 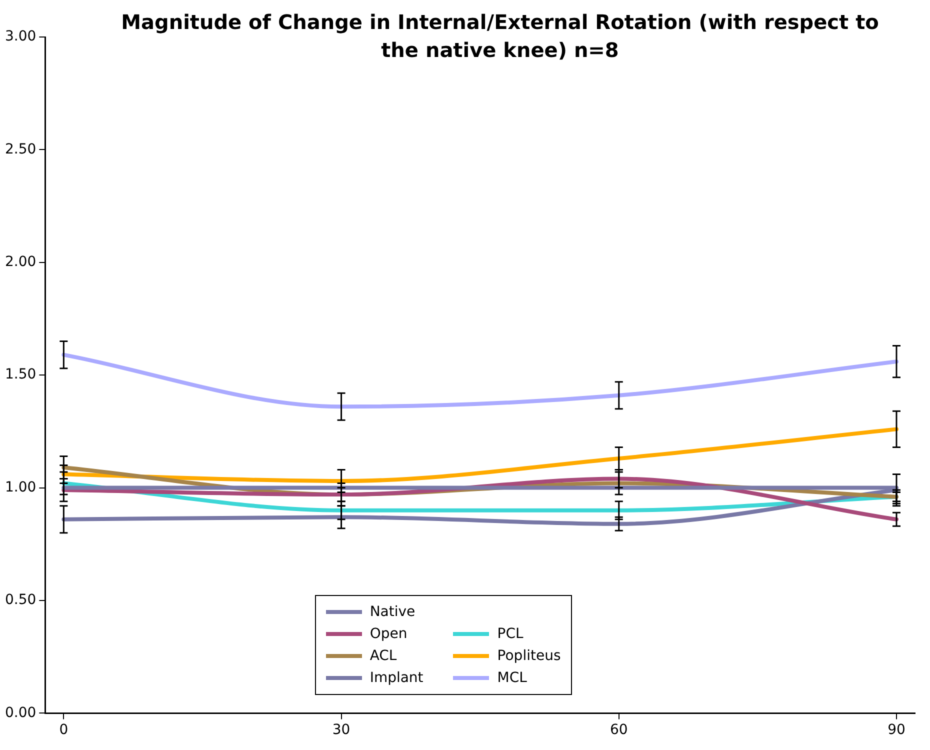 What do you see at coordinates (383, 656) in the screenshot?
I see `legend-label: ACL` at bounding box center [383, 656].